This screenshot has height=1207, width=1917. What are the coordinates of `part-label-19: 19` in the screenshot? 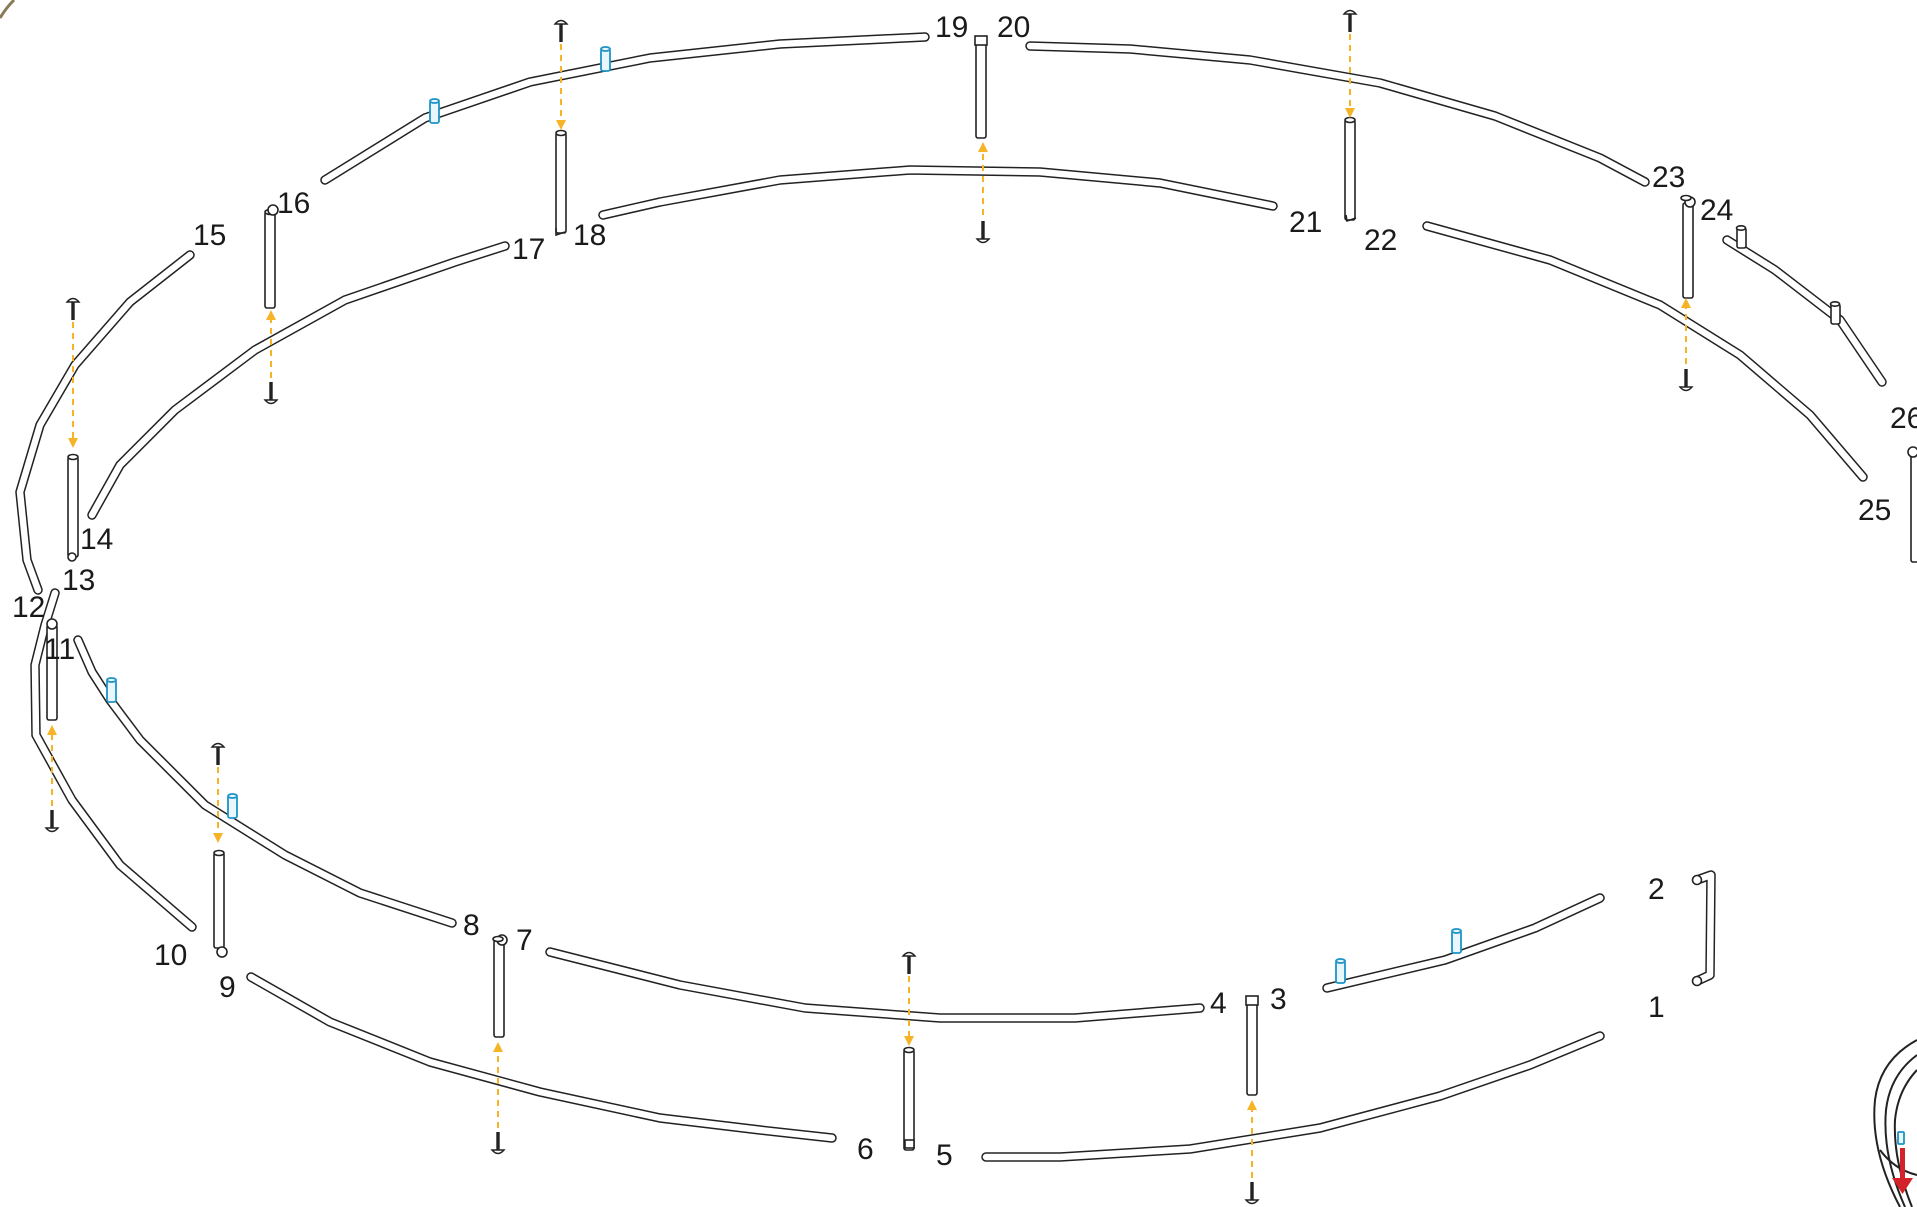 It's located at (951, 27).